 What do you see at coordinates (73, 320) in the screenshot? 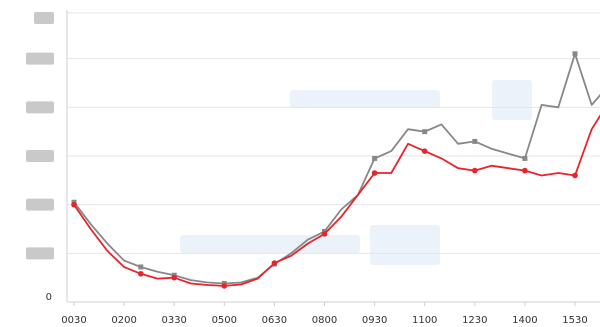
I see `x-tick-label: 0030` at bounding box center [73, 320].